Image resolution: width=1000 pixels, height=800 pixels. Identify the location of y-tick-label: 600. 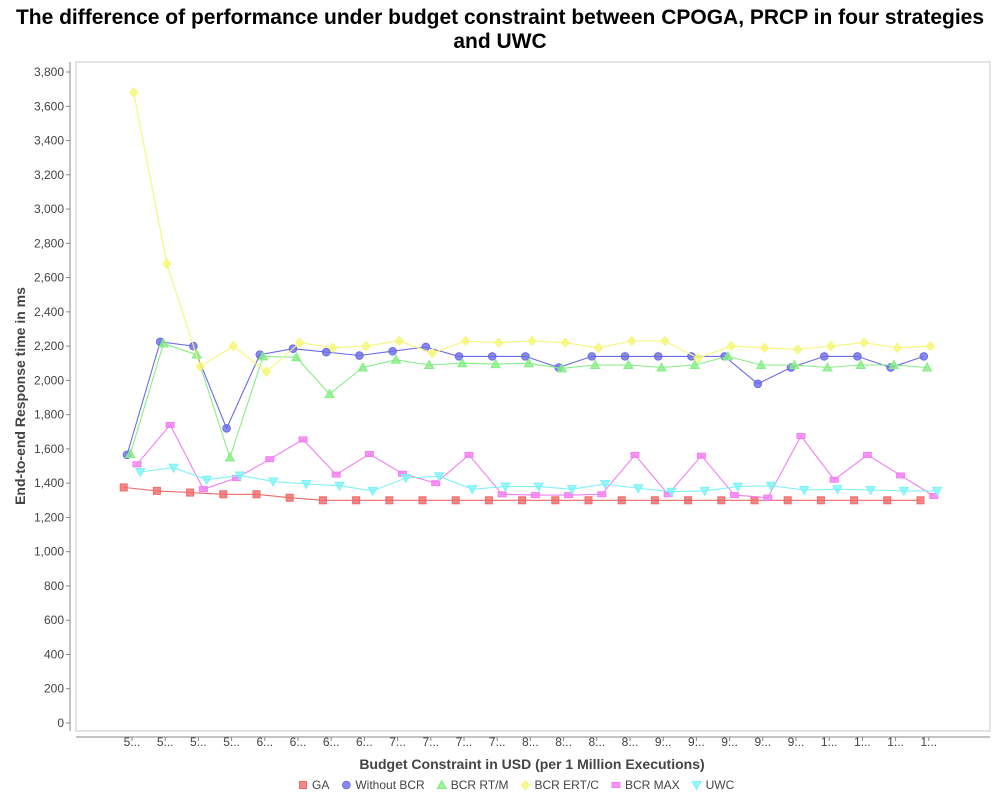
(54, 620).